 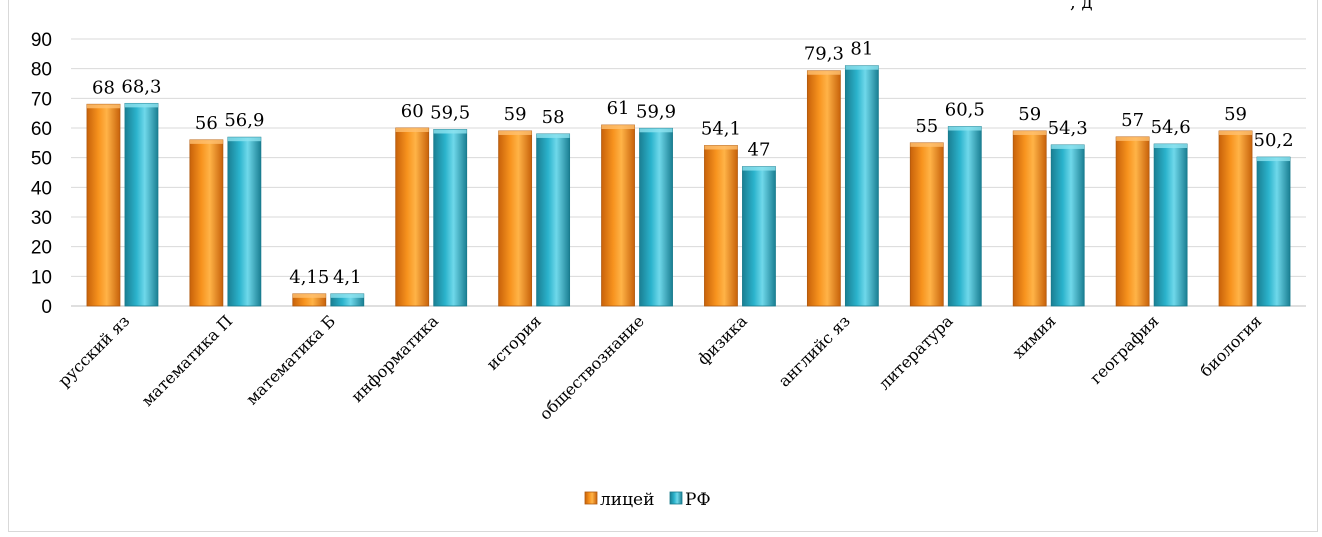 What do you see at coordinates (41, 218) in the screenshot?
I see `y-tick-label: 30` at bounding box center [41, 218].